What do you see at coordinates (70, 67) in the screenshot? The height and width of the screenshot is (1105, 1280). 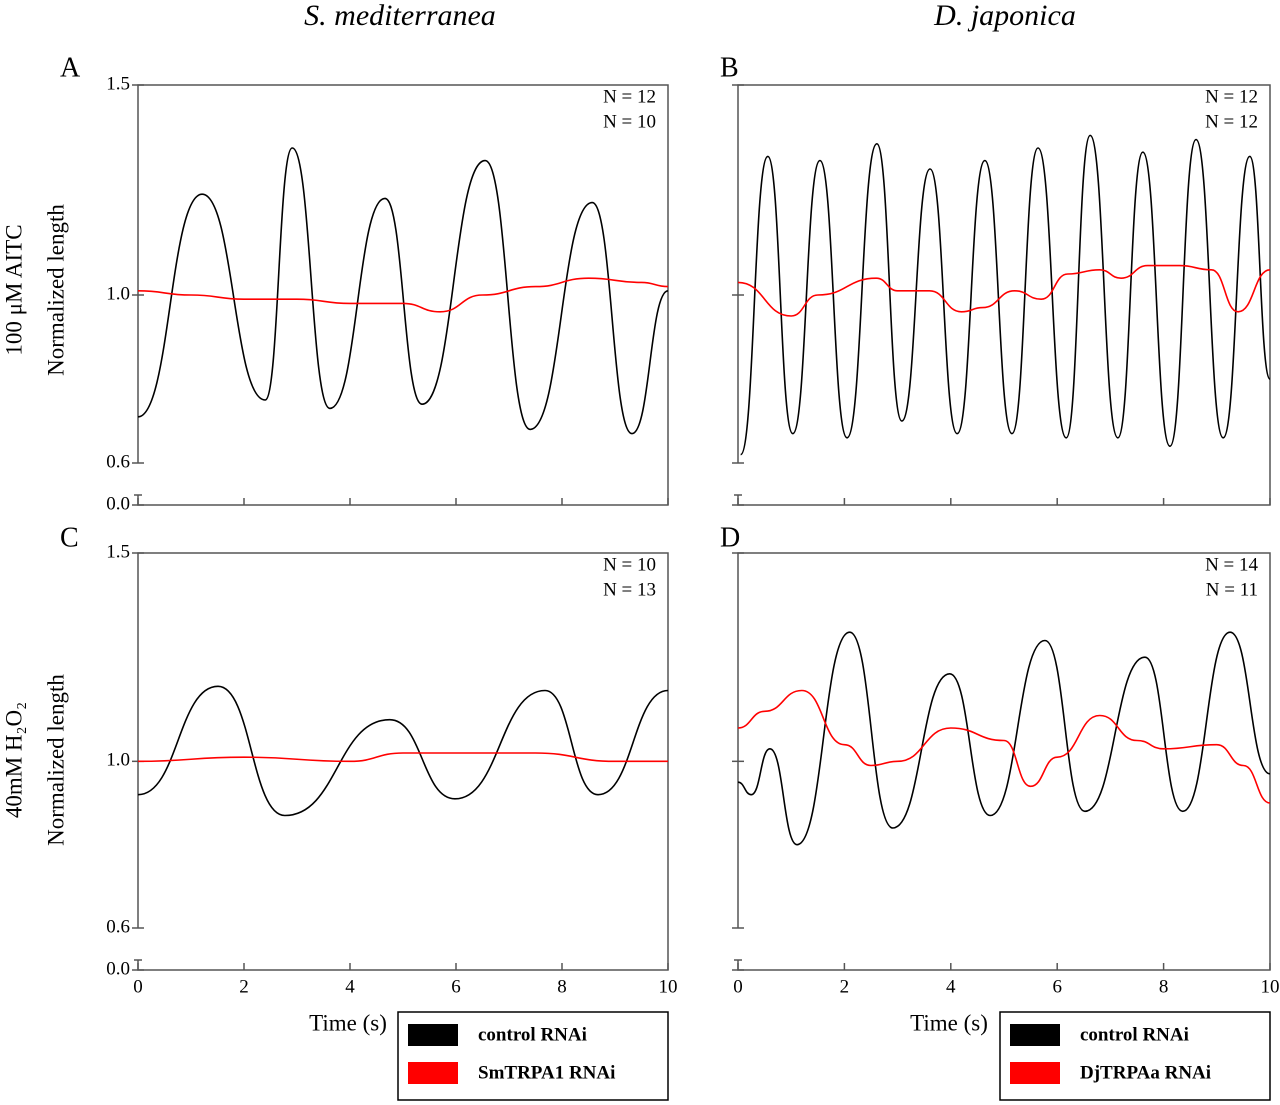 I see `panel-label: A` at bounding box center [70, 67].